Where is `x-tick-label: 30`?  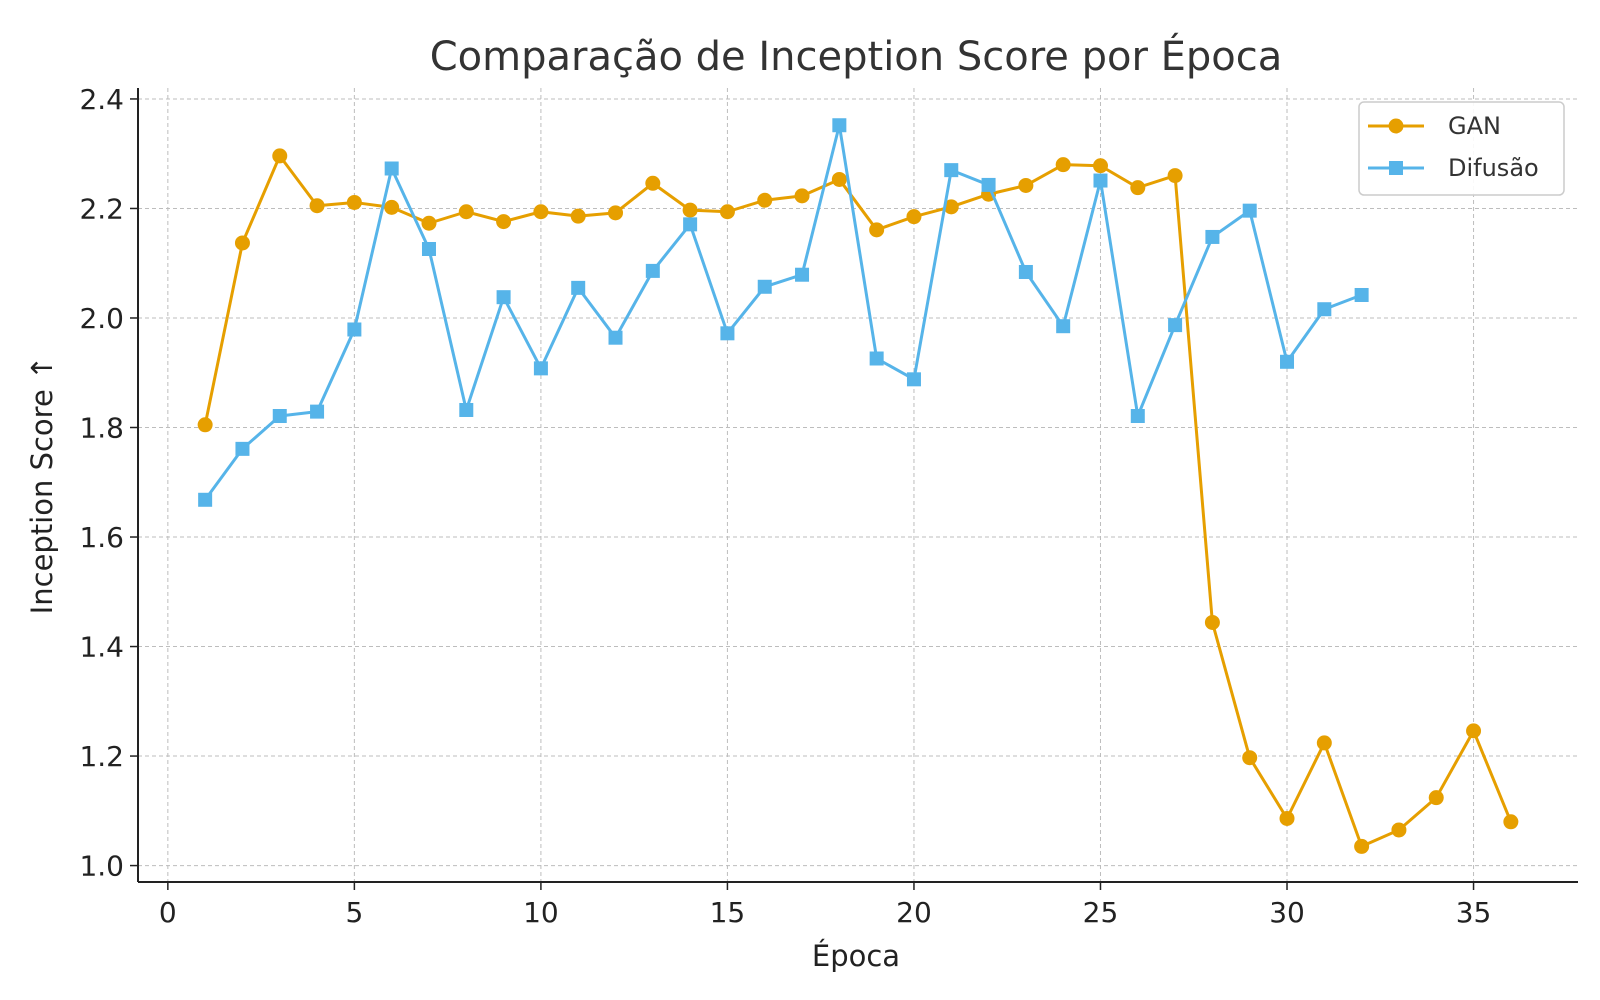
x-tick-label: 30 is located at coordinates (1287, 912).